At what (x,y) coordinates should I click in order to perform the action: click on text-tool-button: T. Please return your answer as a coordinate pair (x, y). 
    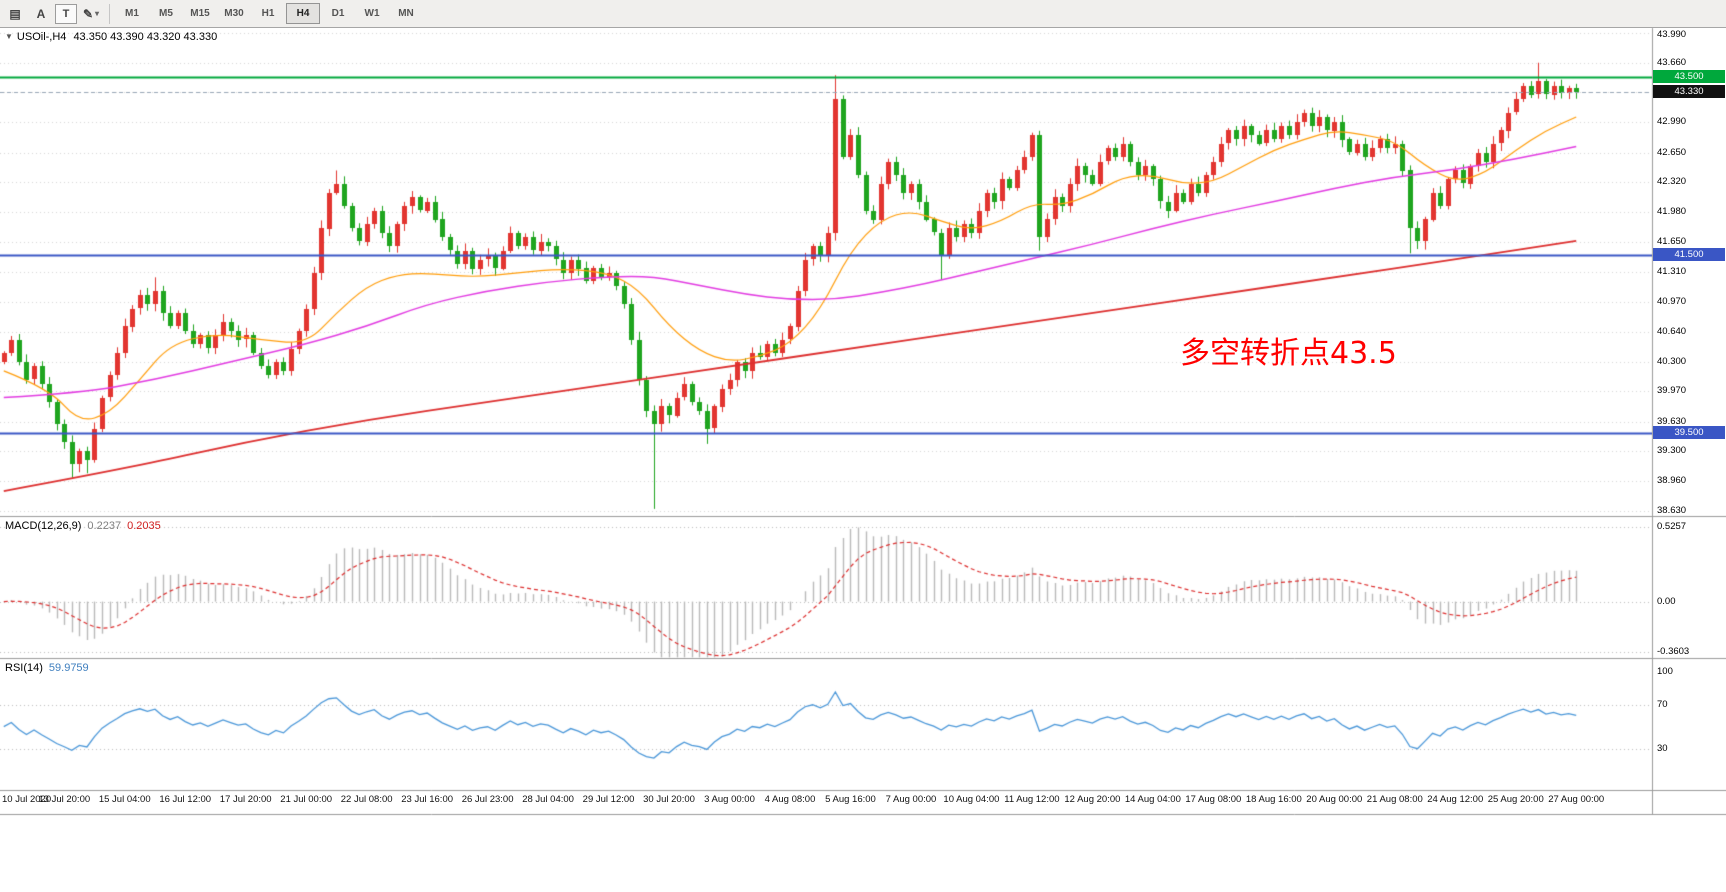
    Looking at the image, I should click on (66, 13).